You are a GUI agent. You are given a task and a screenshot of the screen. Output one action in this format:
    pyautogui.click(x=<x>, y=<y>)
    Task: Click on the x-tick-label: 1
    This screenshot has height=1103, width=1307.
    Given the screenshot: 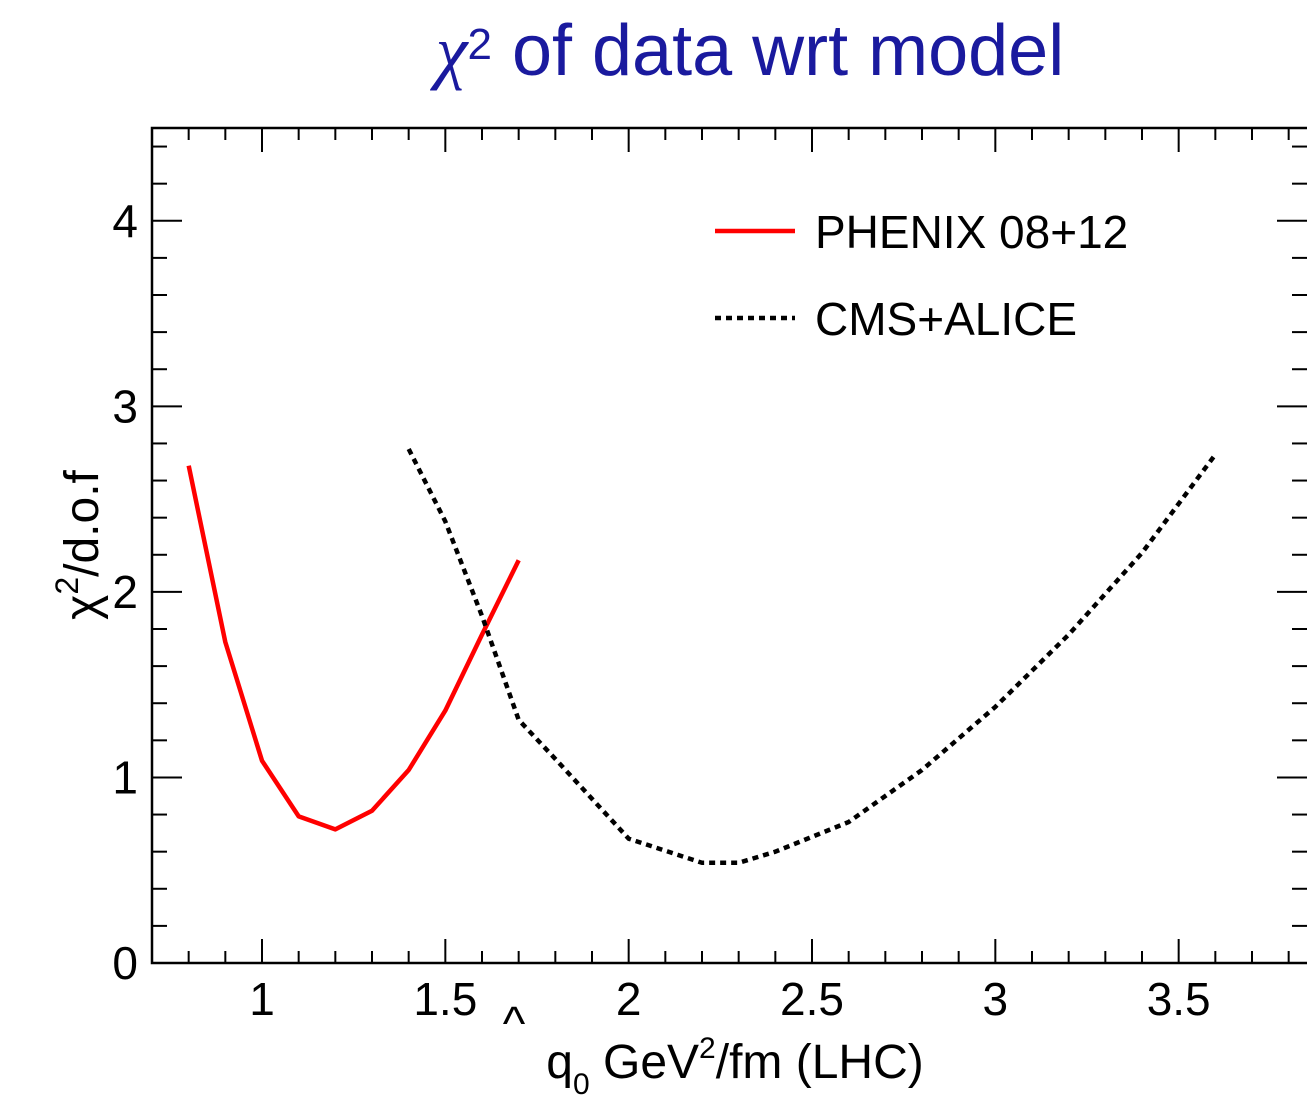 What is the action you would take?
    pyautogui.click(x=262, y=999)
    